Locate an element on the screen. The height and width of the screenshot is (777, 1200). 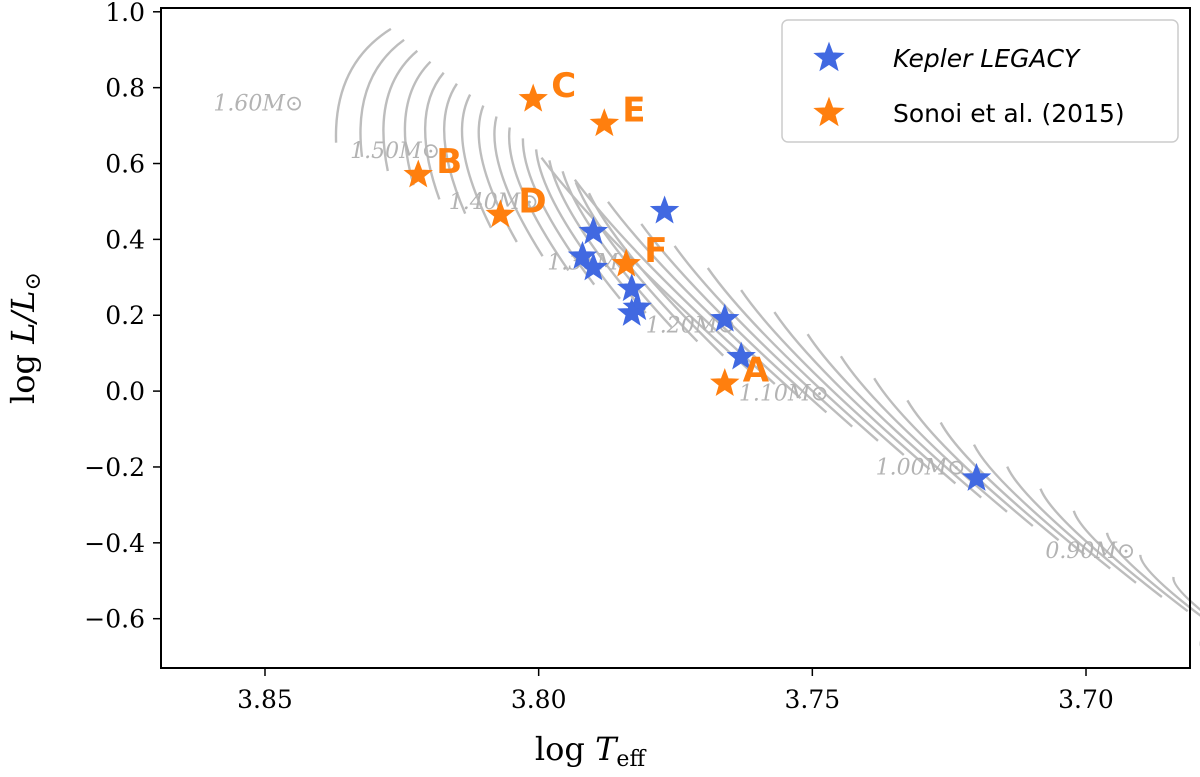
legend-box is located at coordinates (980, 81).